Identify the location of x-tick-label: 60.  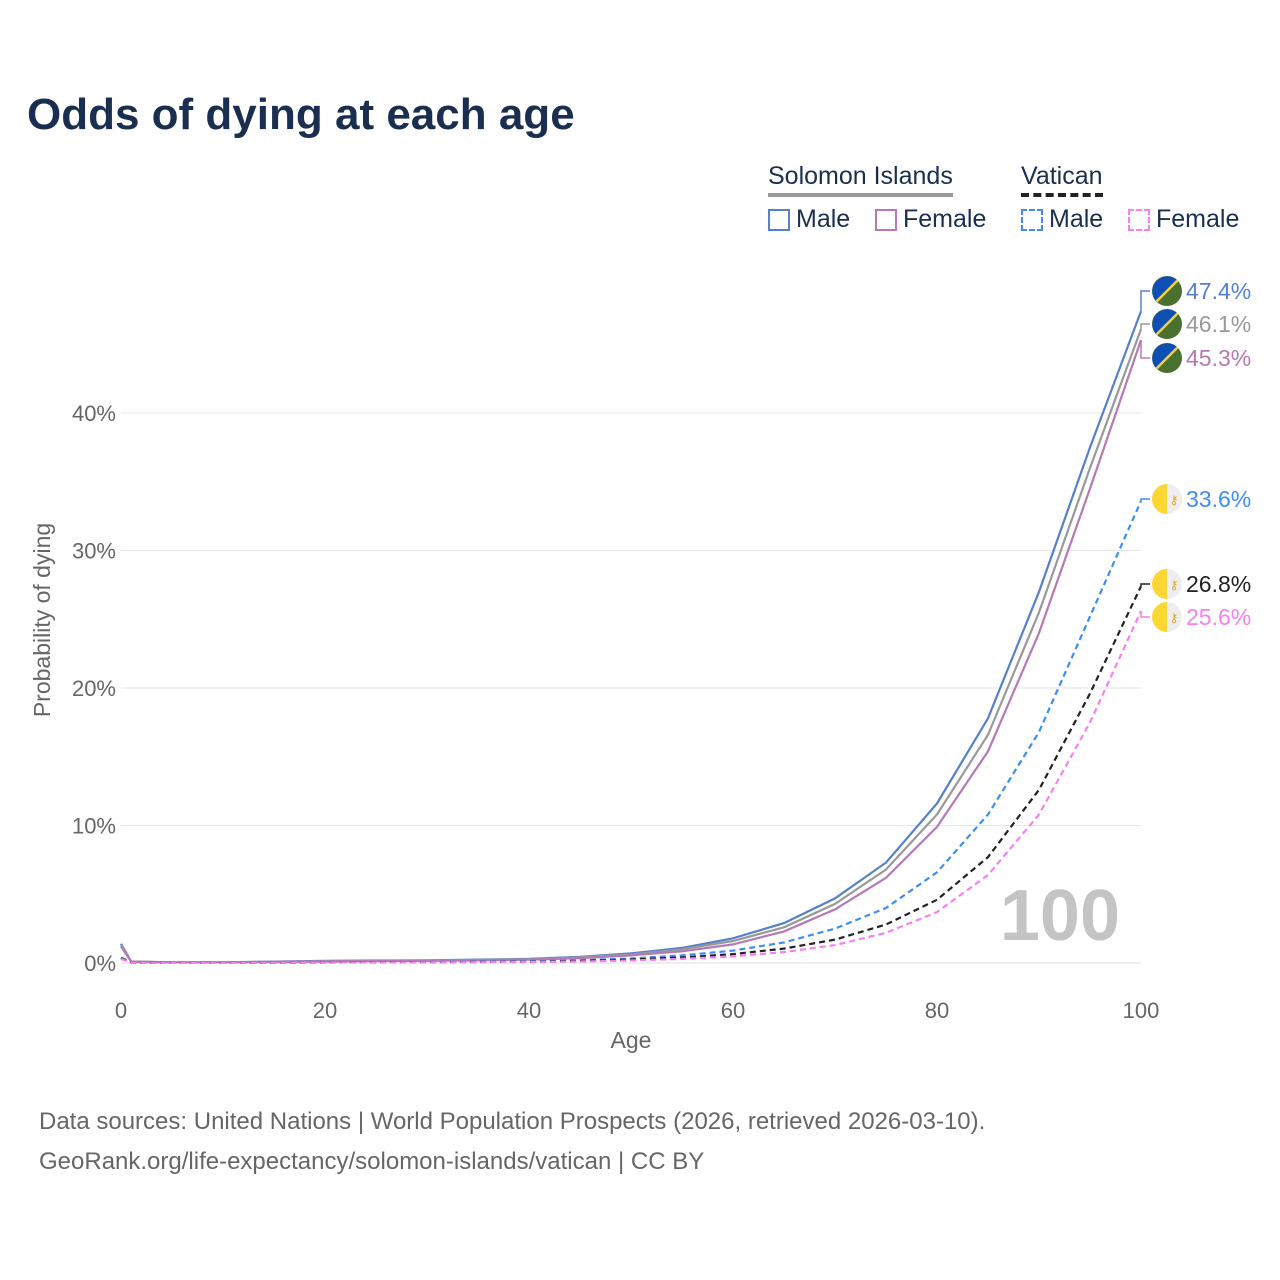
(733, 1010).